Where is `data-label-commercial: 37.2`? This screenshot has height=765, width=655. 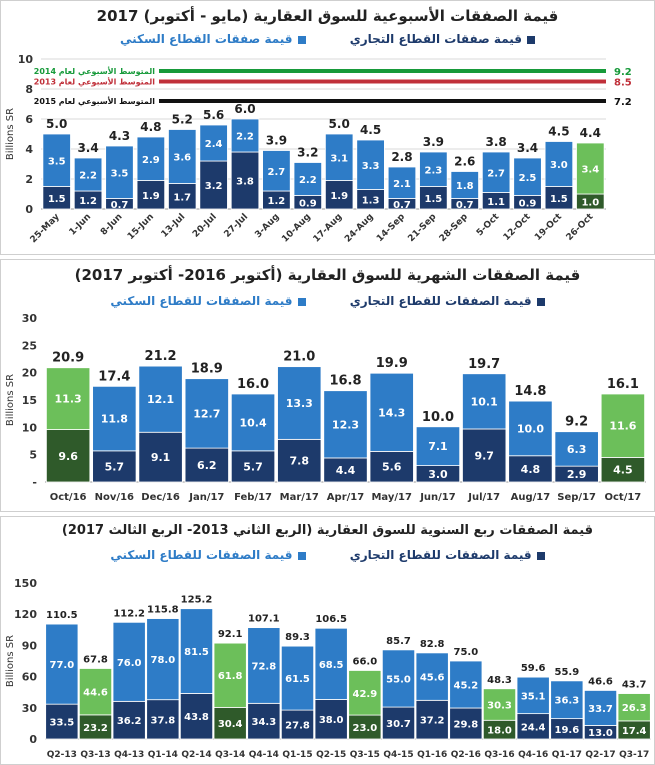
data-label-commercial: 37.2 is located at coordinates (432, 721).